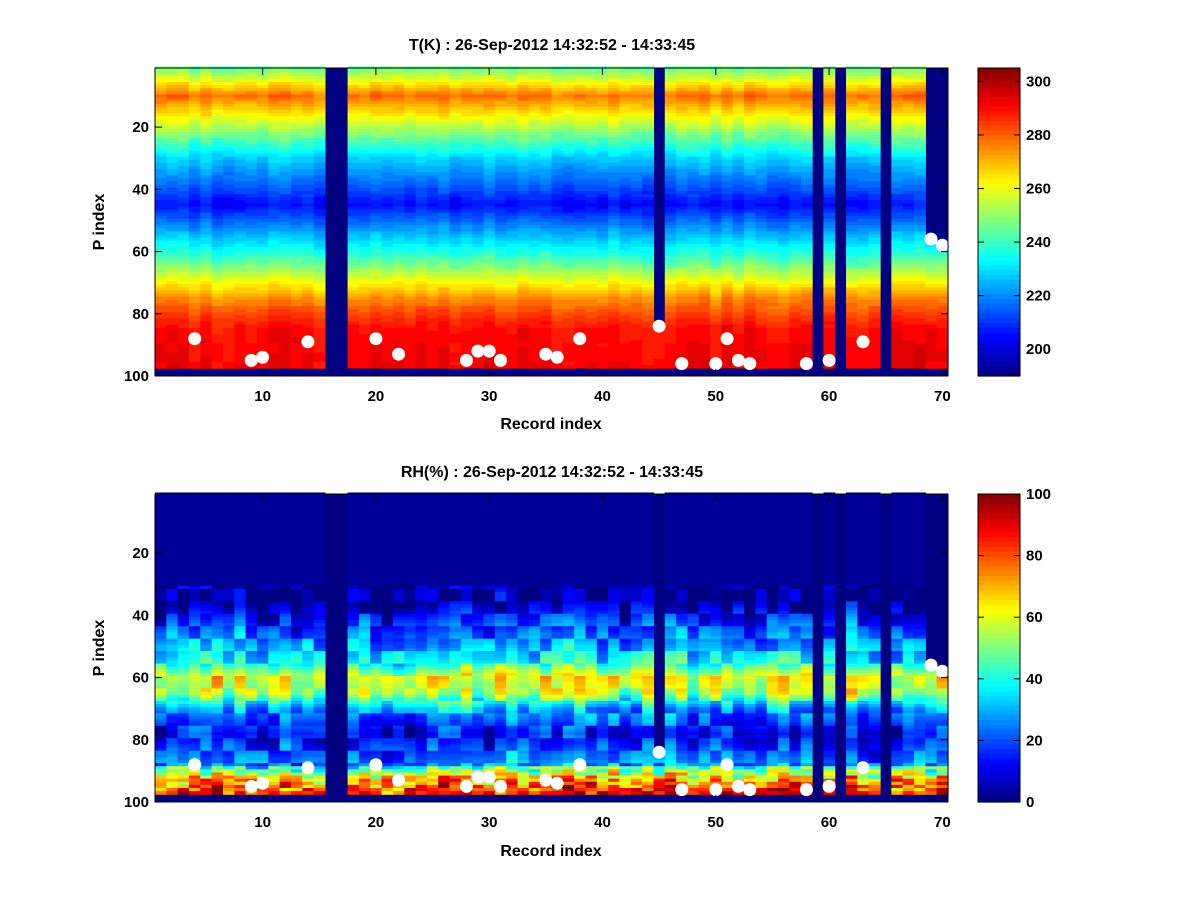 The height and width of the screenshot is (900, 1200). Describe the element at coordinates (1038, 135) in the screenshot. I see `colorbar-tick-label: 280` at that location.